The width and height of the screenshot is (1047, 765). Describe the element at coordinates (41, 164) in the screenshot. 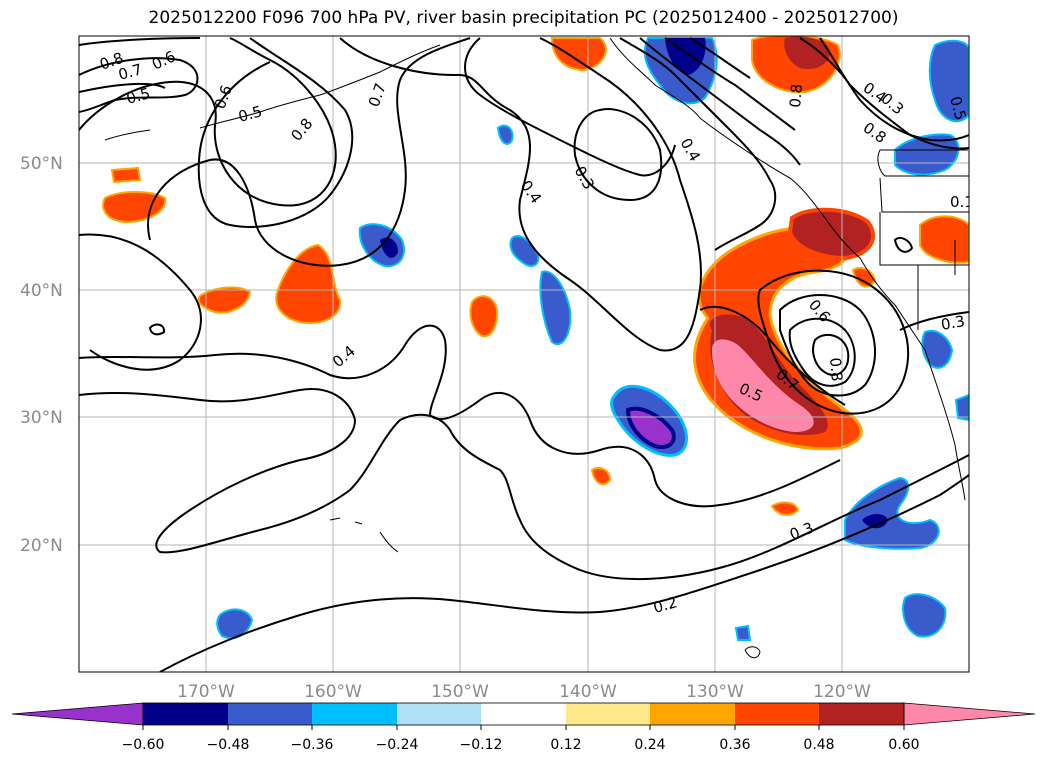

I see `lat-label: 50°N` at that location.